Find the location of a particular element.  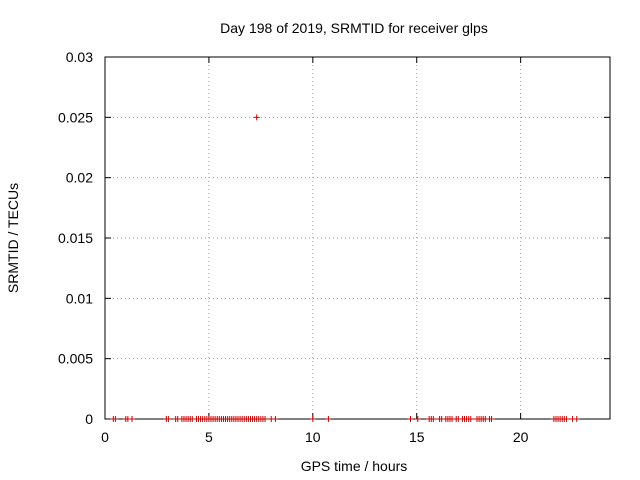

x-tick-labels: 0 5 10 15 20 is located at coordinates (315, 437).